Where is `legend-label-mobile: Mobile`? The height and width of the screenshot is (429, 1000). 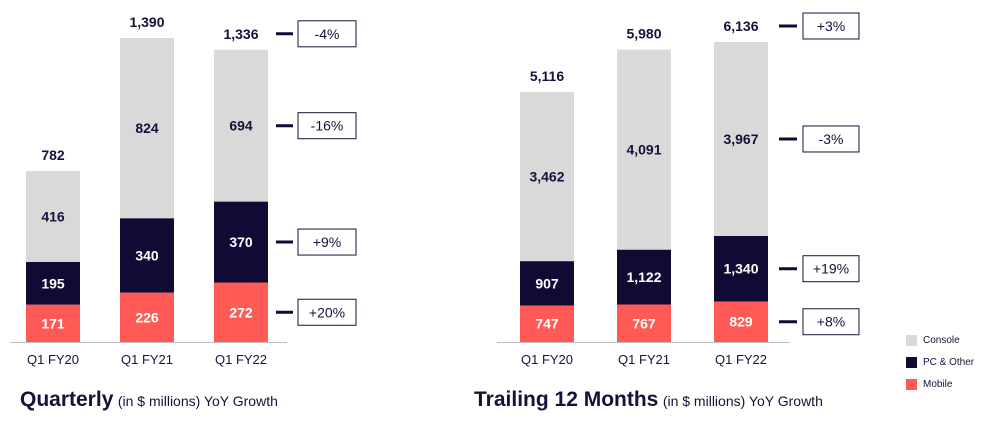 legend-label-mobile: Mobile is located at coordinates (938, 384).